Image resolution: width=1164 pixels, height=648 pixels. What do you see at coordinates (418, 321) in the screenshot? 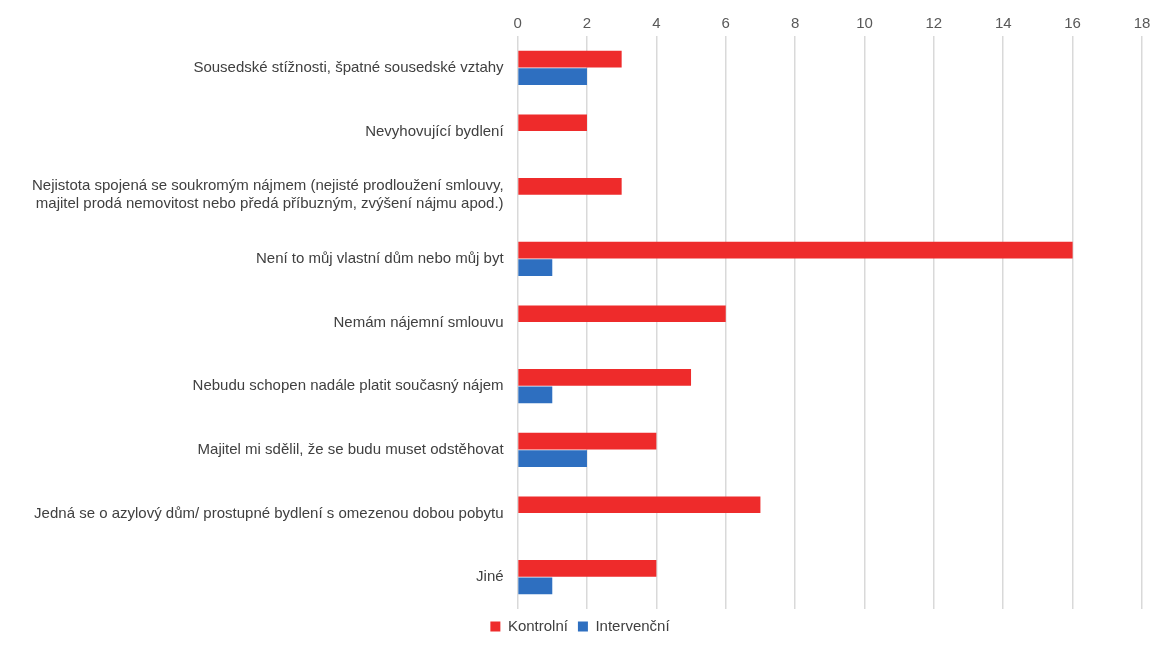
I see `y-tick-label: Nemám nájemní smlouvu` at bounding box center [418, 321].